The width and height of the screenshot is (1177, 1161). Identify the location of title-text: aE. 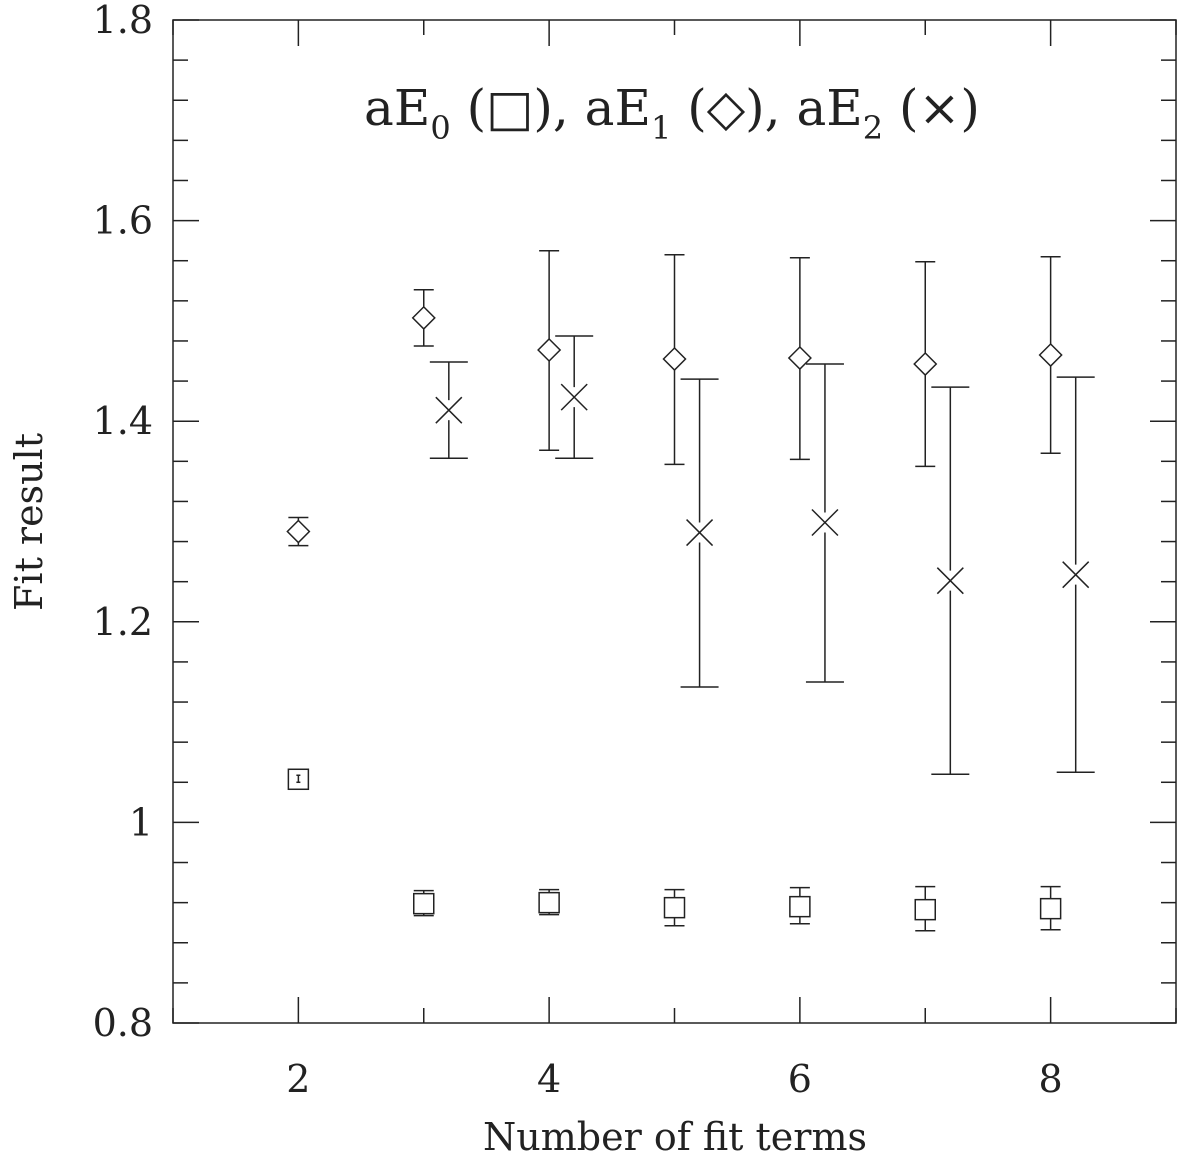
(397, 108).